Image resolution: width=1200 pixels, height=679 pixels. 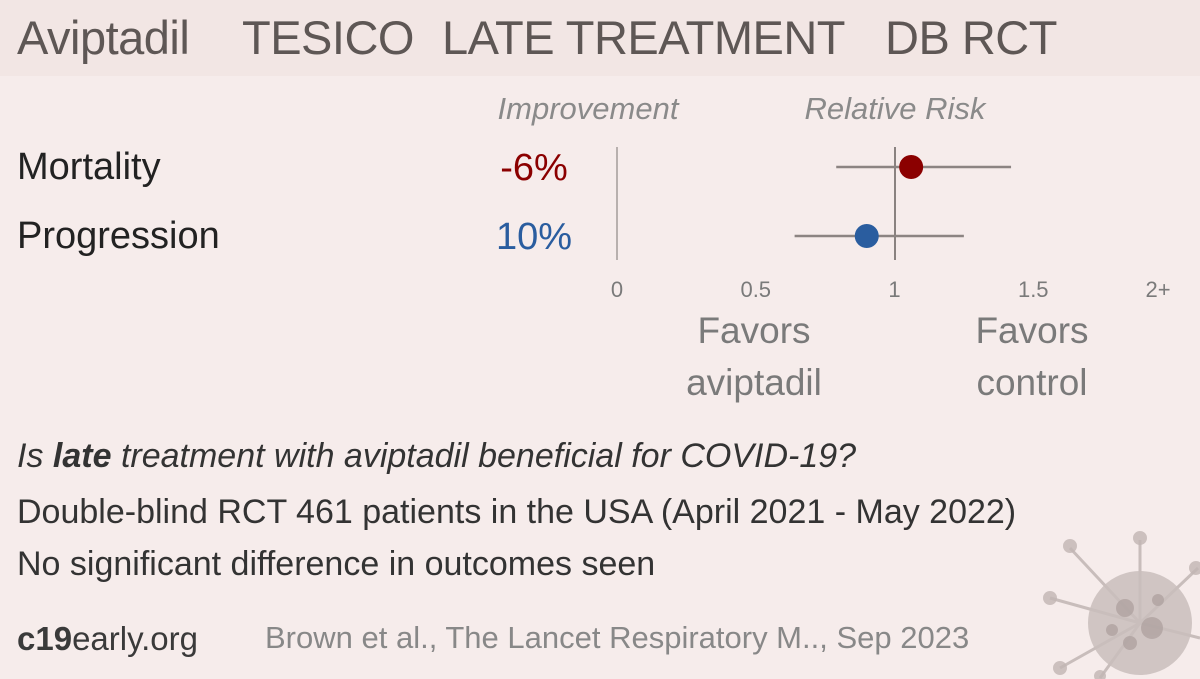 What do you see at coordinates (1033, 289) in the screenshot?
I see `x-tick-label: 1.5` at bounding box center [1033, 289].